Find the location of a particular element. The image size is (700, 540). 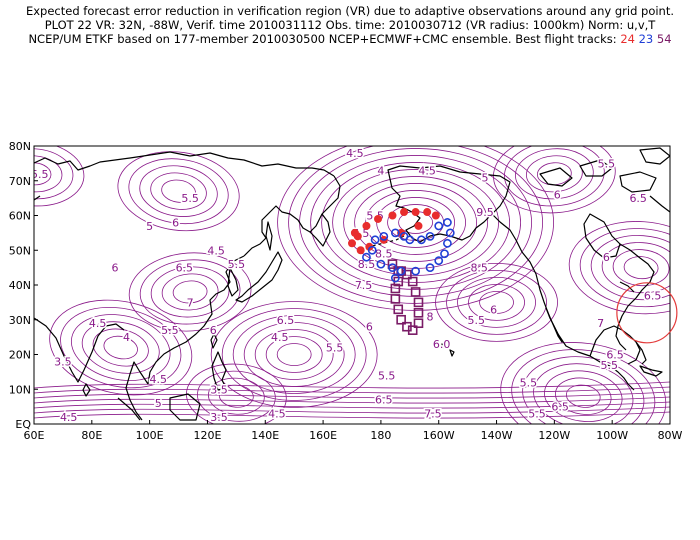

lat-tick-label: 70N is located at coordinates (20, 181).